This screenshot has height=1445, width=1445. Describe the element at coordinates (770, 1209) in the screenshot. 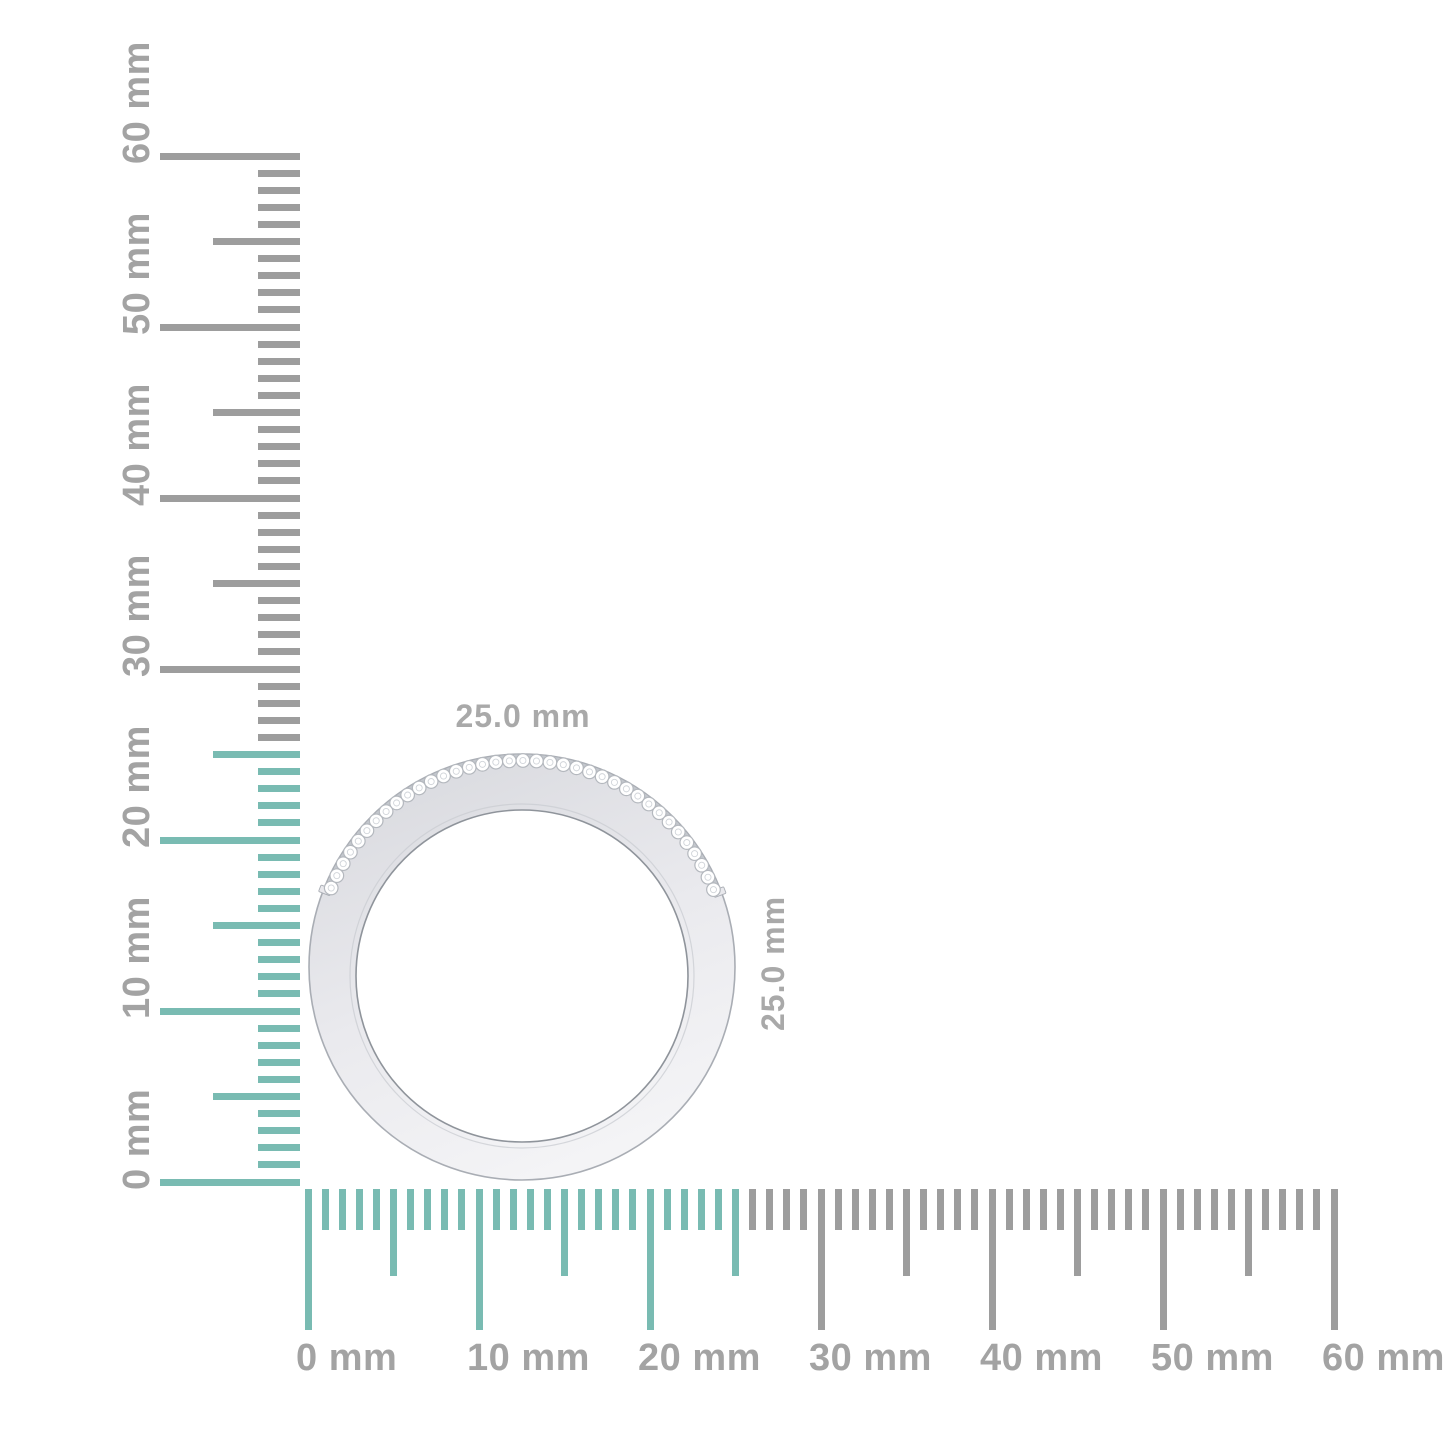

I see `horizontal-ruler-tick-27mm` at that location.